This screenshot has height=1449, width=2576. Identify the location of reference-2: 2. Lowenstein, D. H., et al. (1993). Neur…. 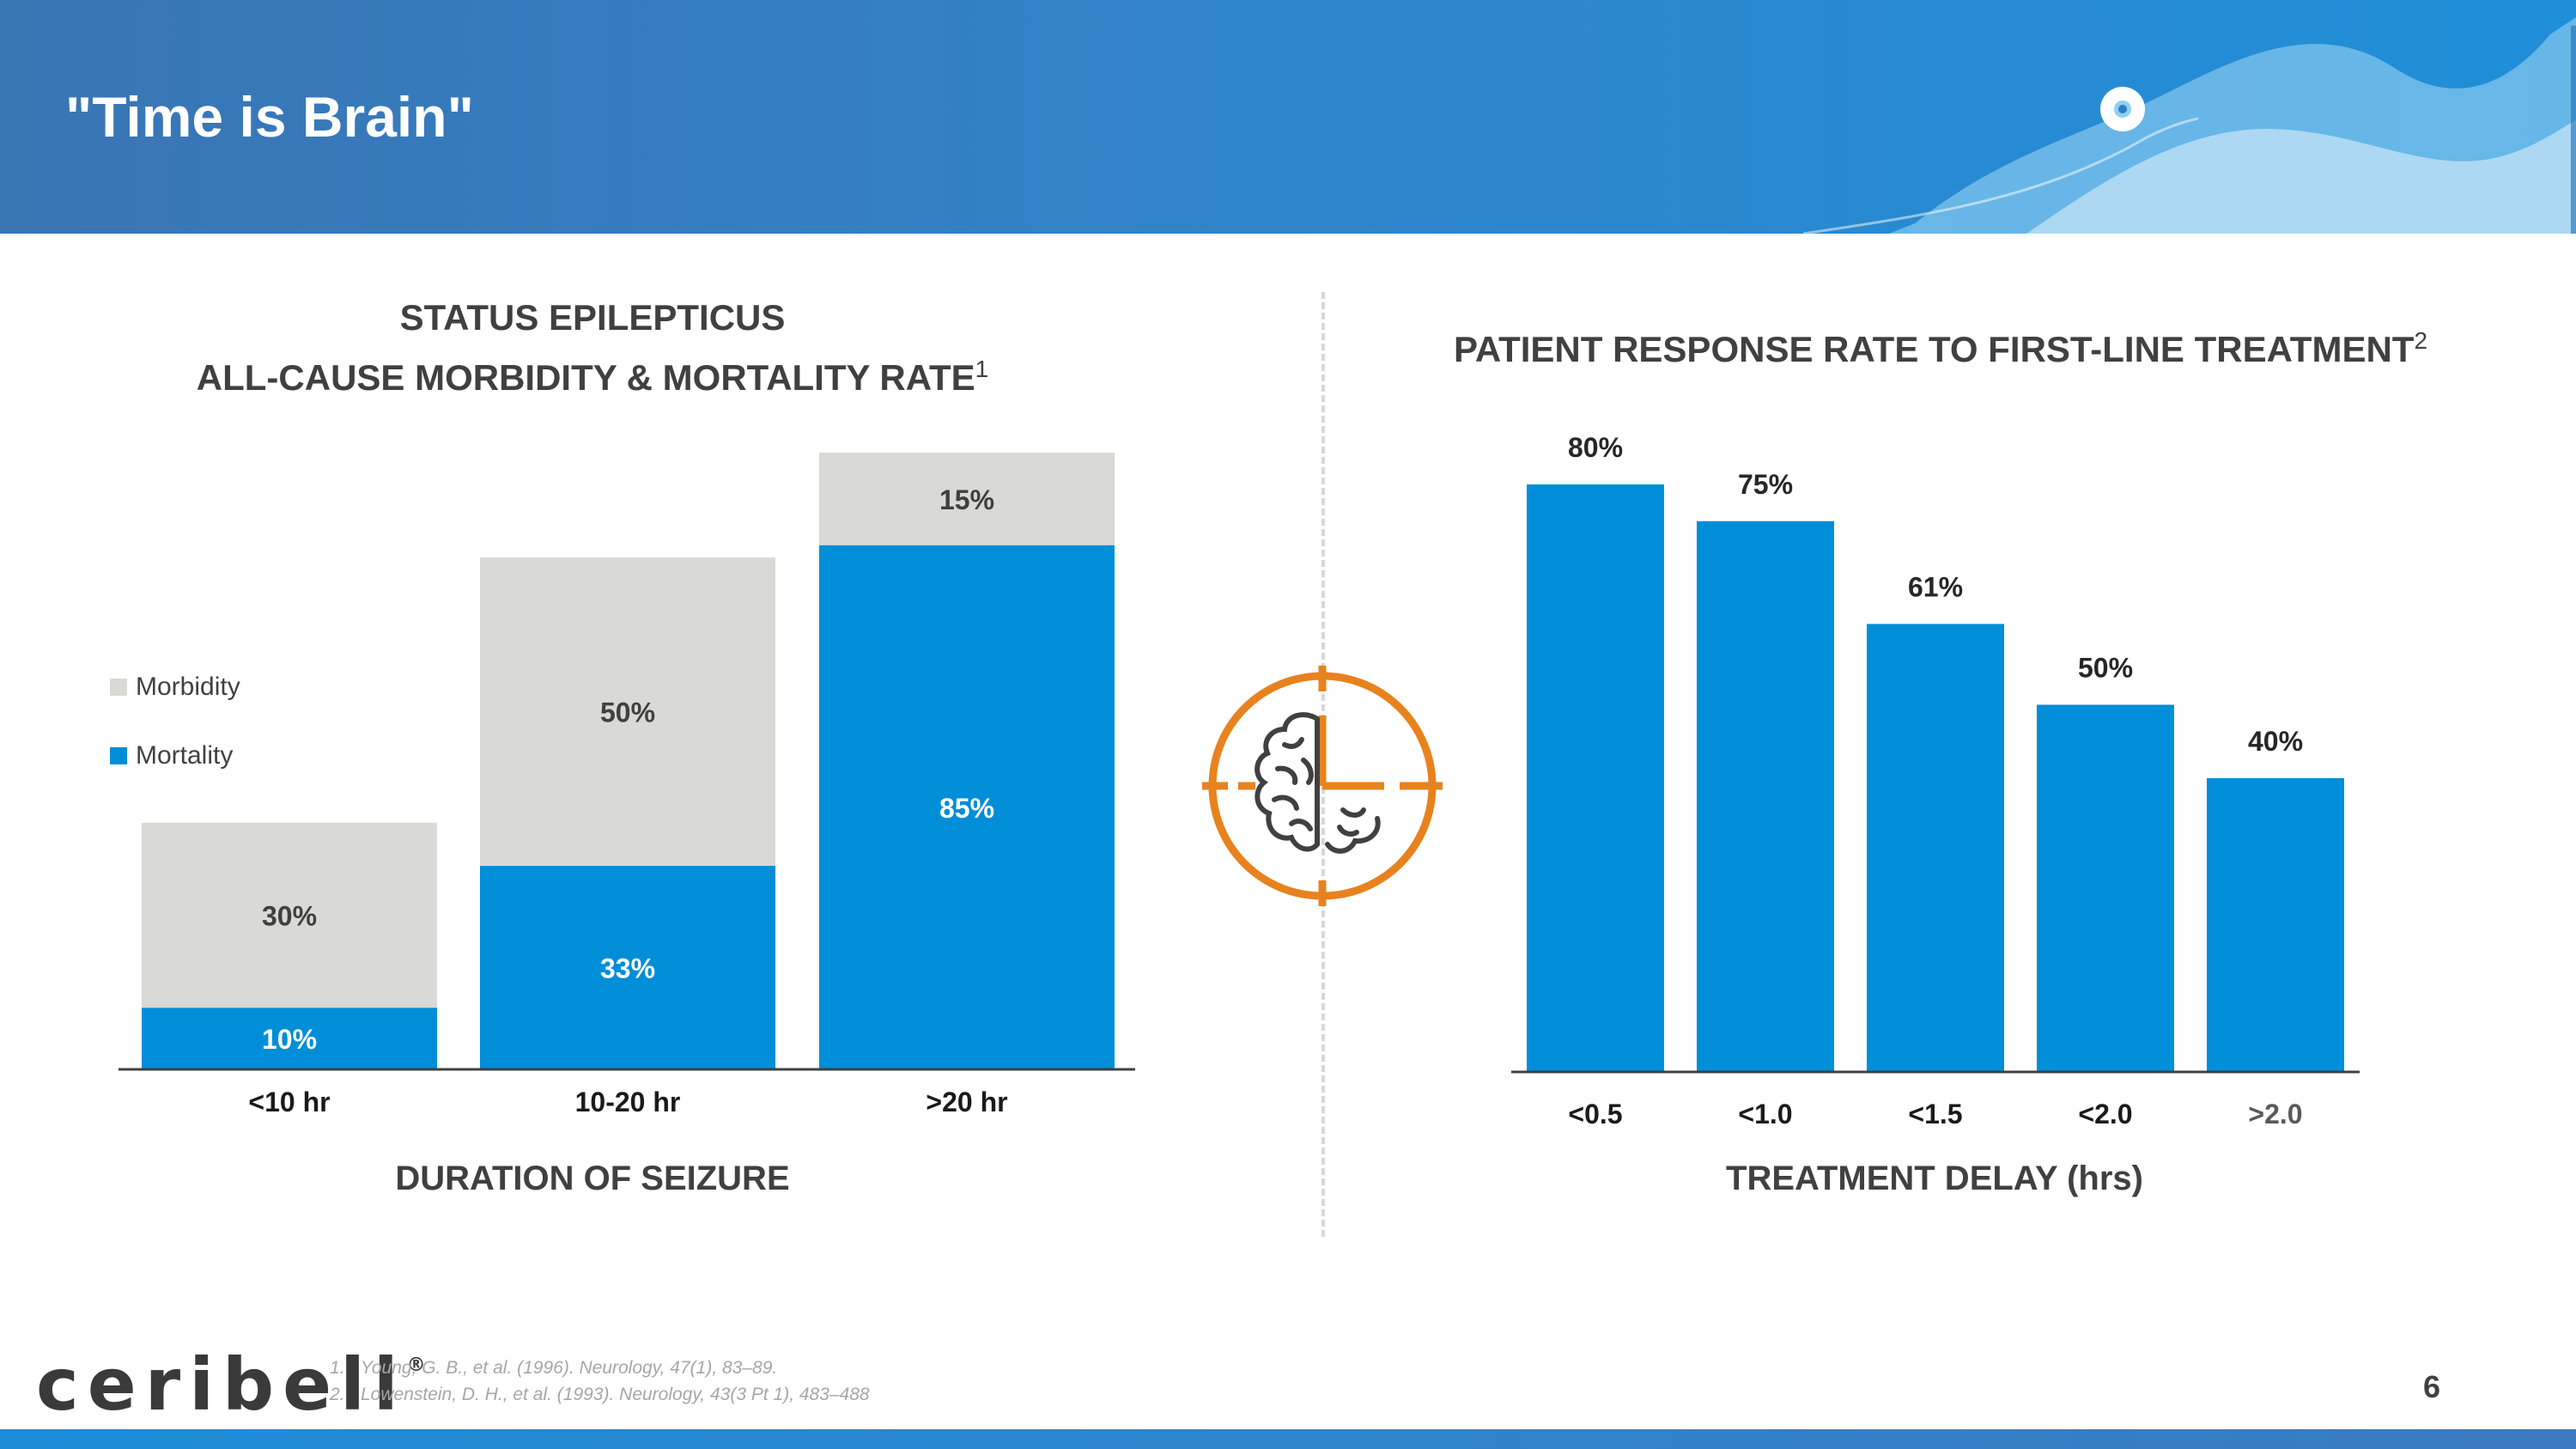
(600, 1394).